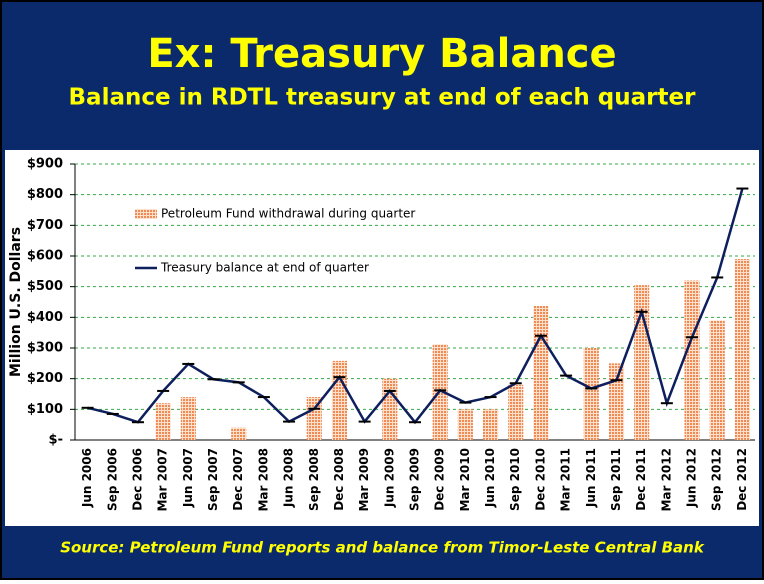  What do you see at coordinates (45, 348) in the screenshot?
I see `y-tick-label: $300` at bounding box center [45, 348].